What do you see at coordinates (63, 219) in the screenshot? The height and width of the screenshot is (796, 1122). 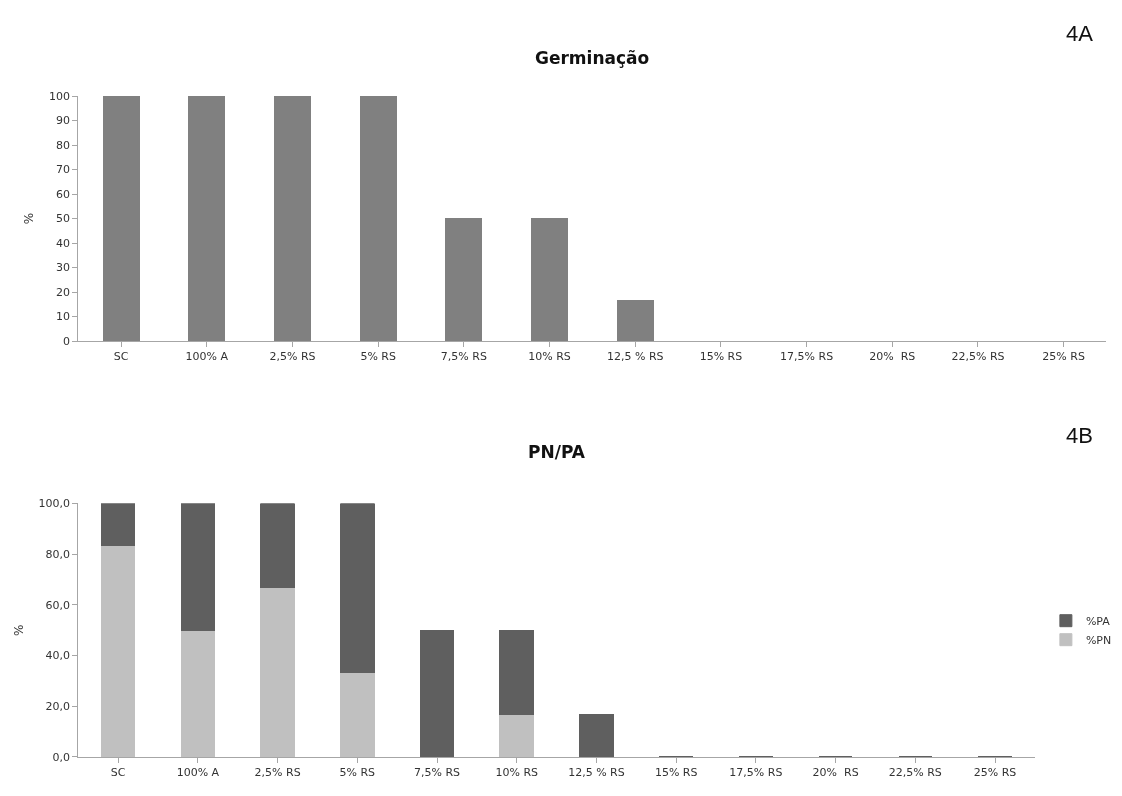 I see `y-tick-label: 50` at bounding box center [63, 219].